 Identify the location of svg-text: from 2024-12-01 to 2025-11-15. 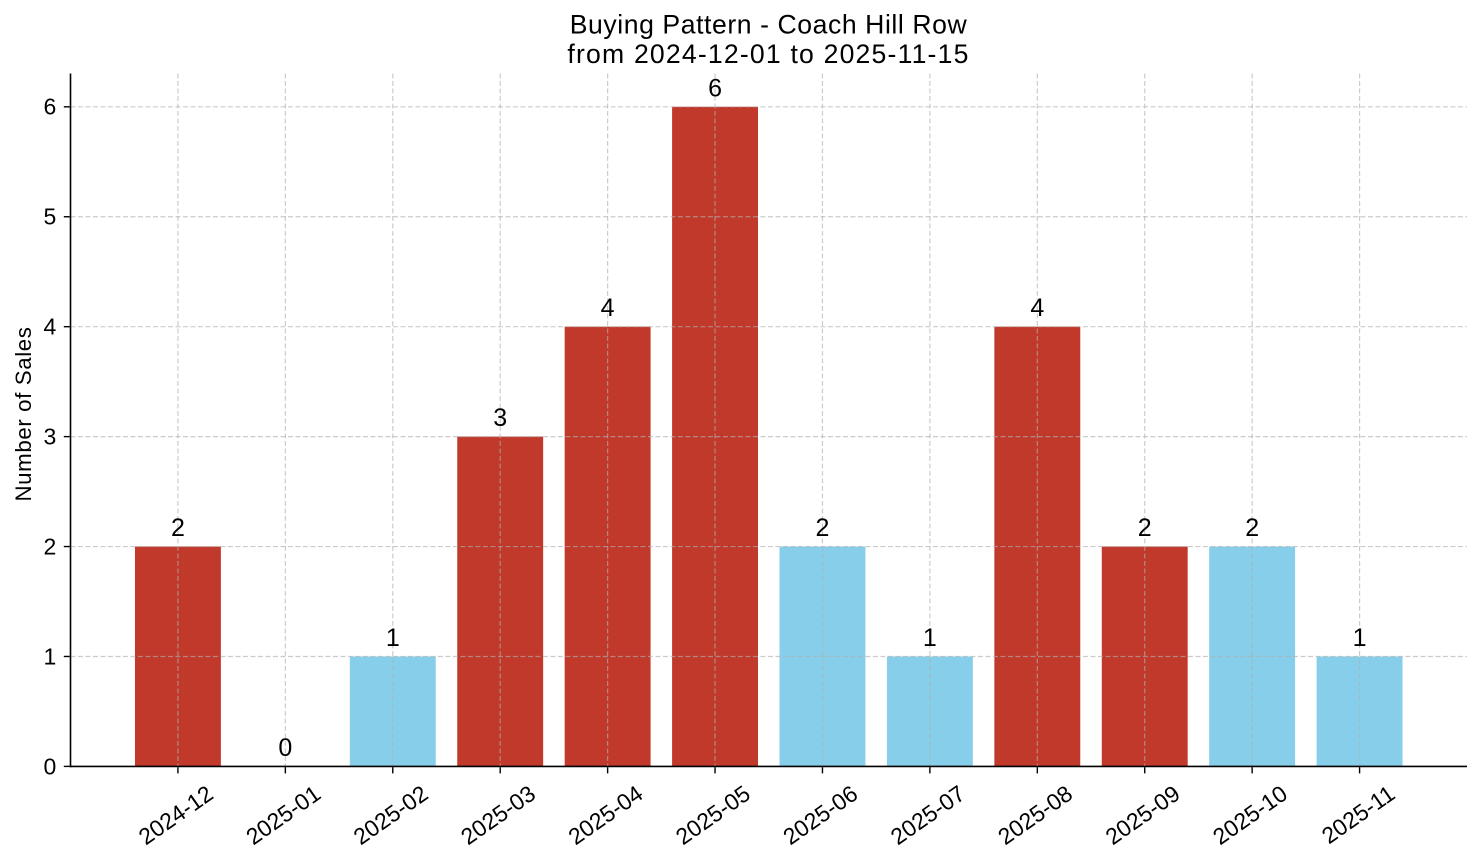
(768, 54).